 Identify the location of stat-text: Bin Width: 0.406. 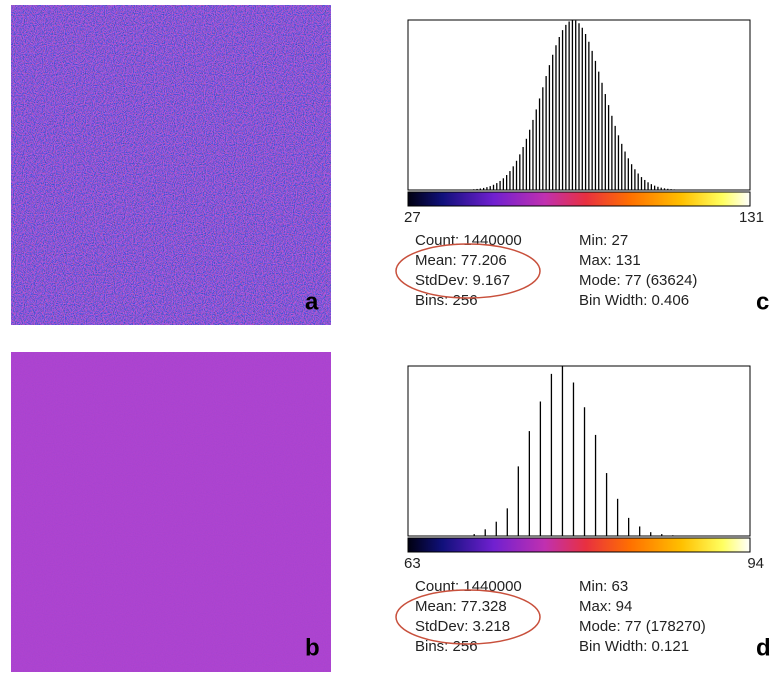
(634, 300).